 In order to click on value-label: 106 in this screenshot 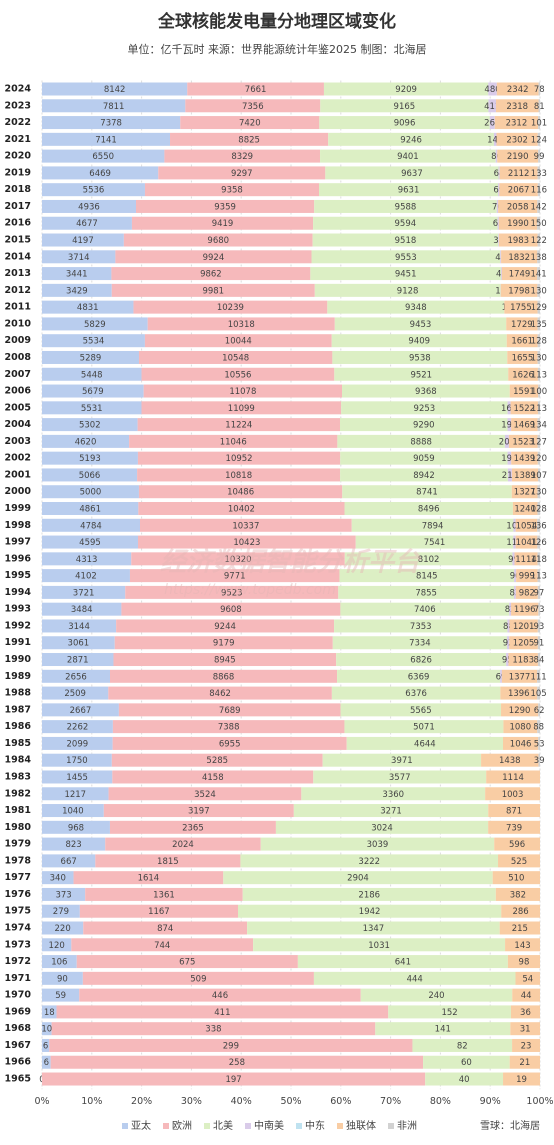, I will do `click(59, 963)`.